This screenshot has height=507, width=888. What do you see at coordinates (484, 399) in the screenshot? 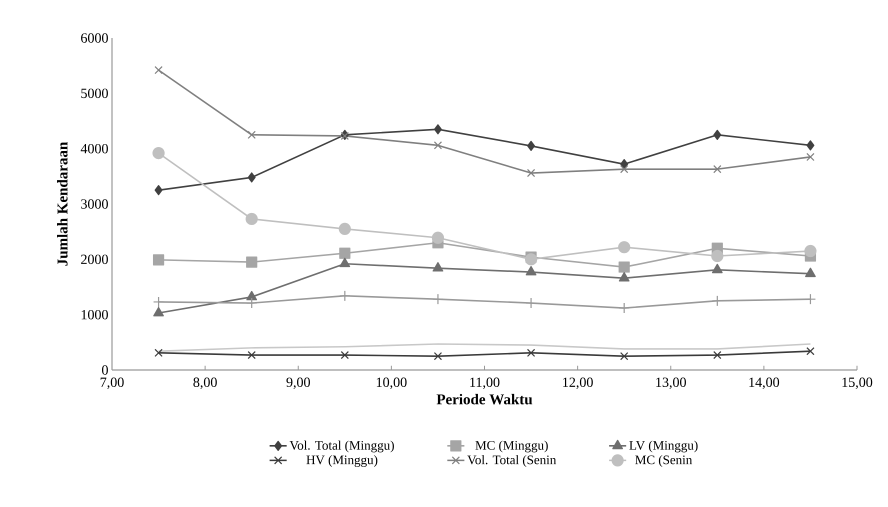
I see `x-axis-title: Periode Waktu` at bounding box center [484, 399].